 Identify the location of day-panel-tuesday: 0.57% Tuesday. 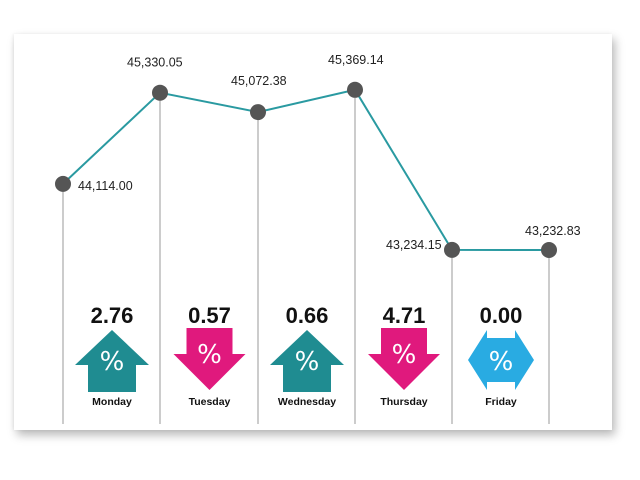
(209, 355).